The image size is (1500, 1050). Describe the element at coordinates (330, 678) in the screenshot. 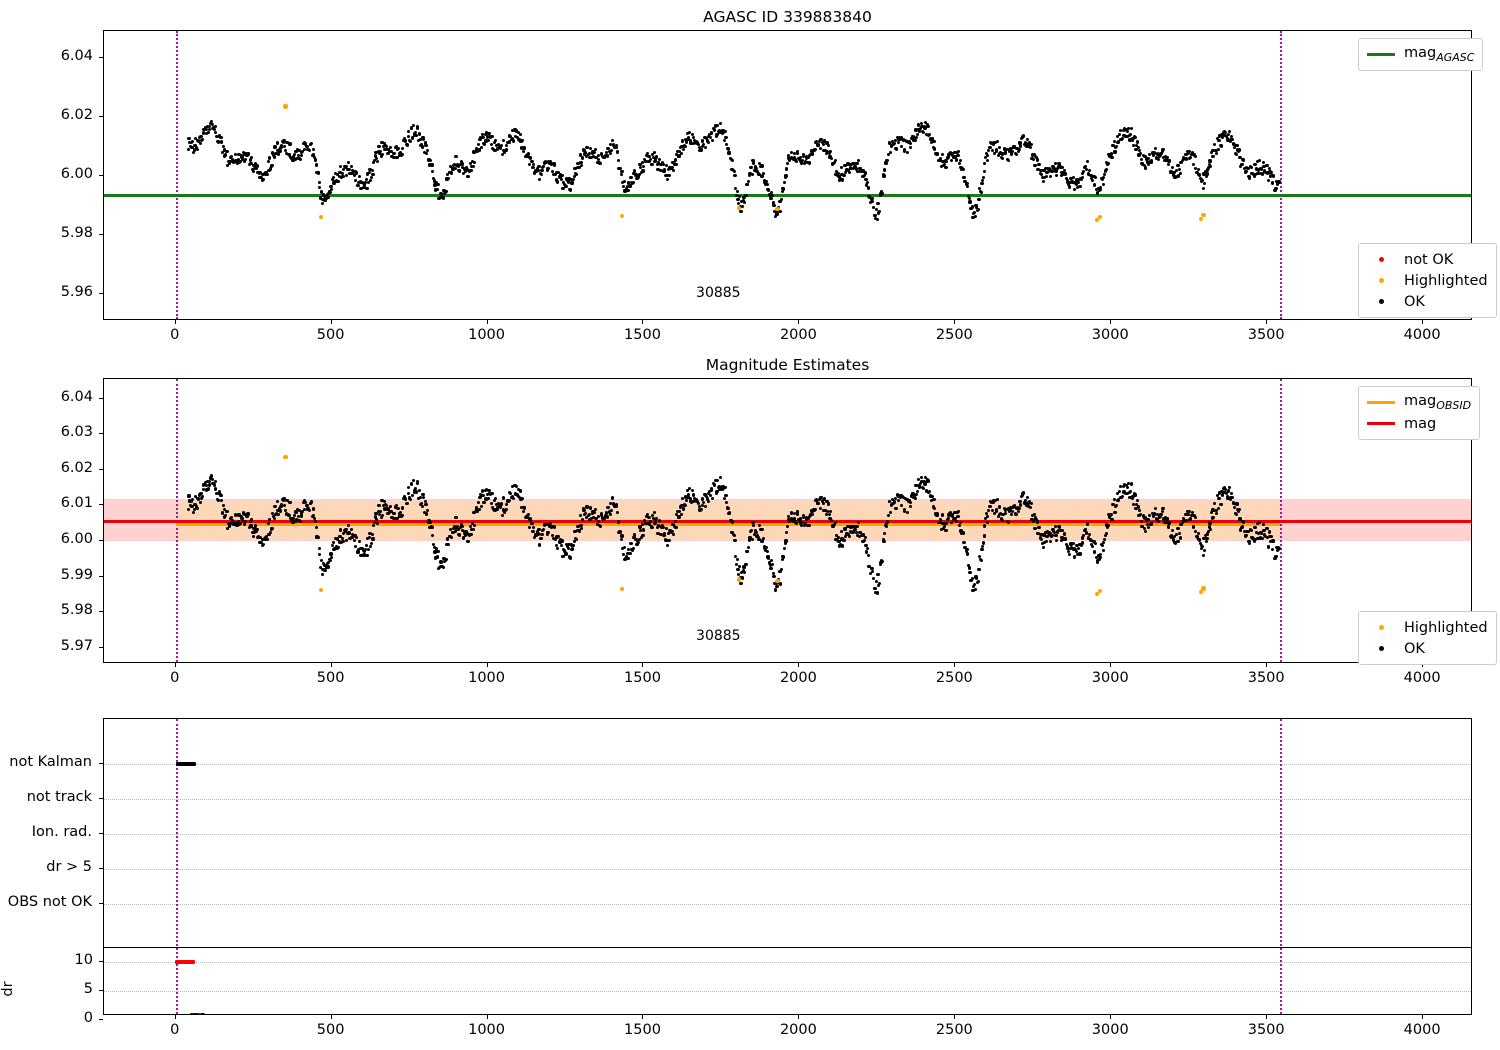

I see `x-tick-label: 500` at that location.